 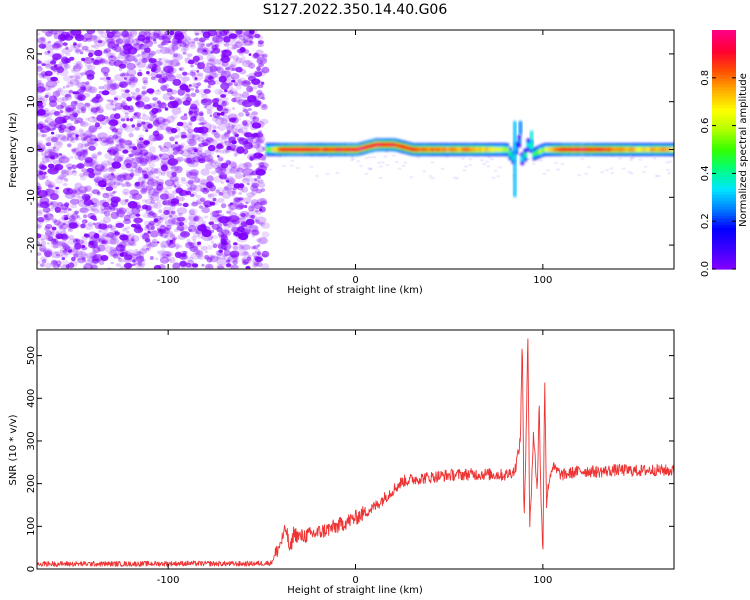 What do you see at coordinates (355, 580) in the screenshot?
I see `snr-x-tick-label: 0` at bounding box center [355, 580].